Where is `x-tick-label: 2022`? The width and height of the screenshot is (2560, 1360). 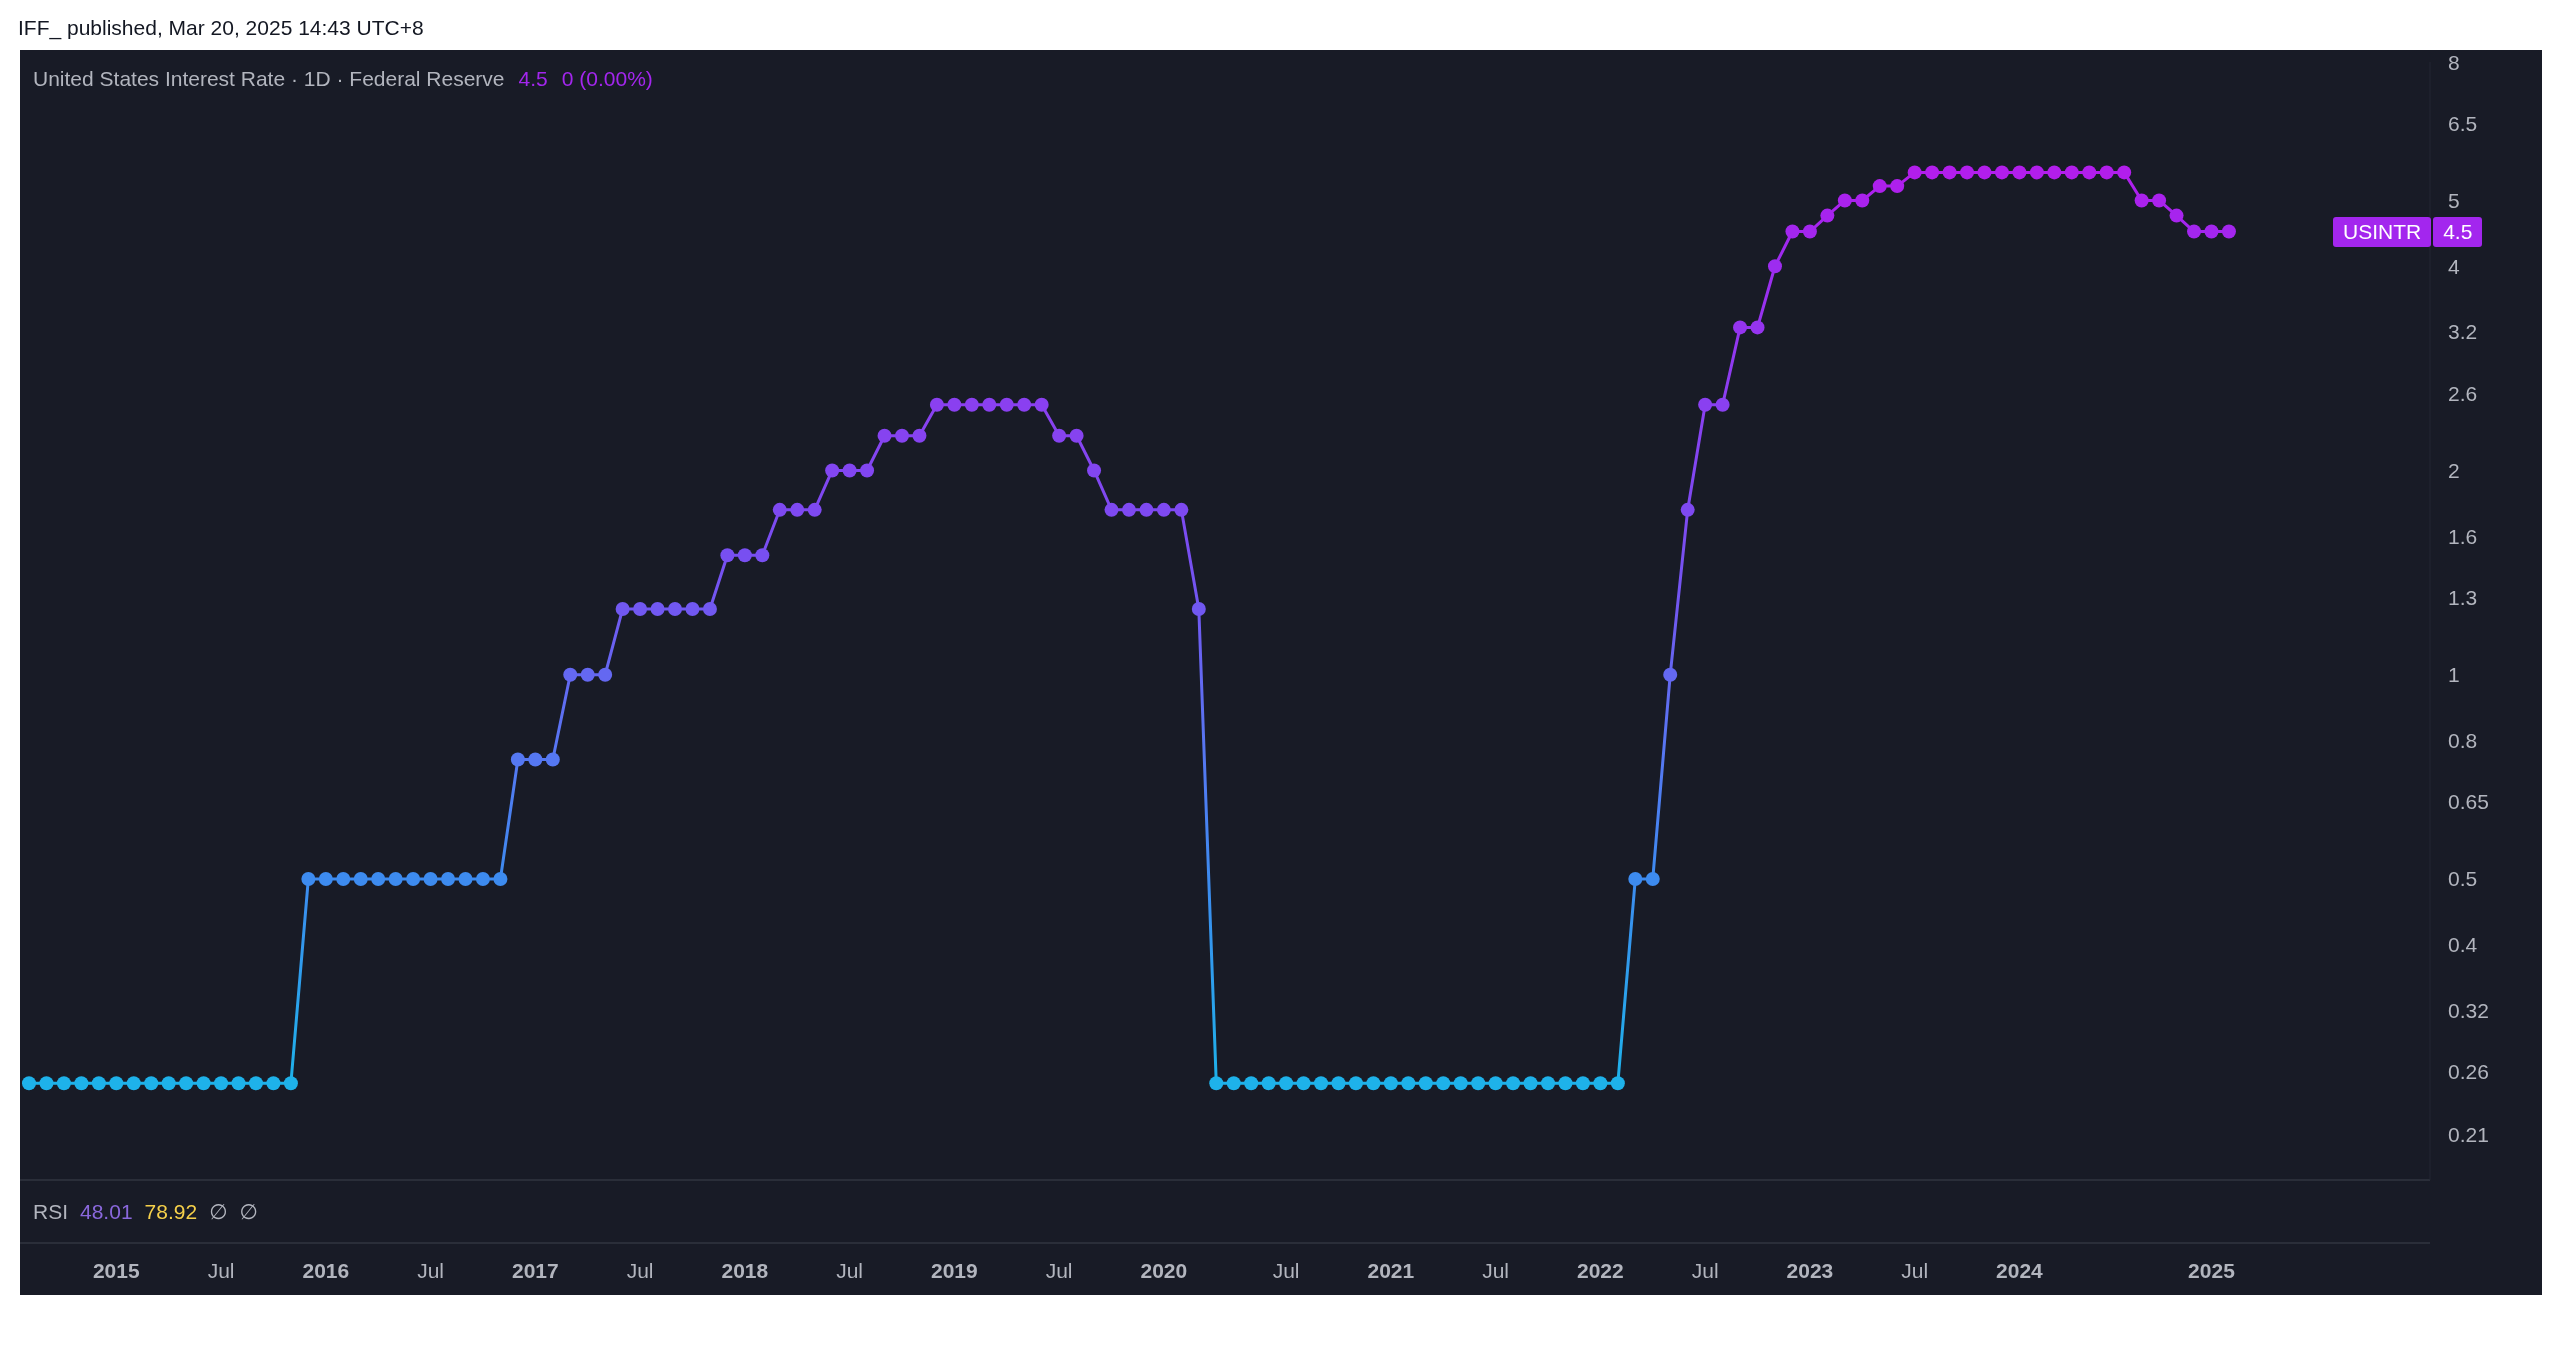
x-tick-label: 2022 is located at coordinates (1600, 1270).